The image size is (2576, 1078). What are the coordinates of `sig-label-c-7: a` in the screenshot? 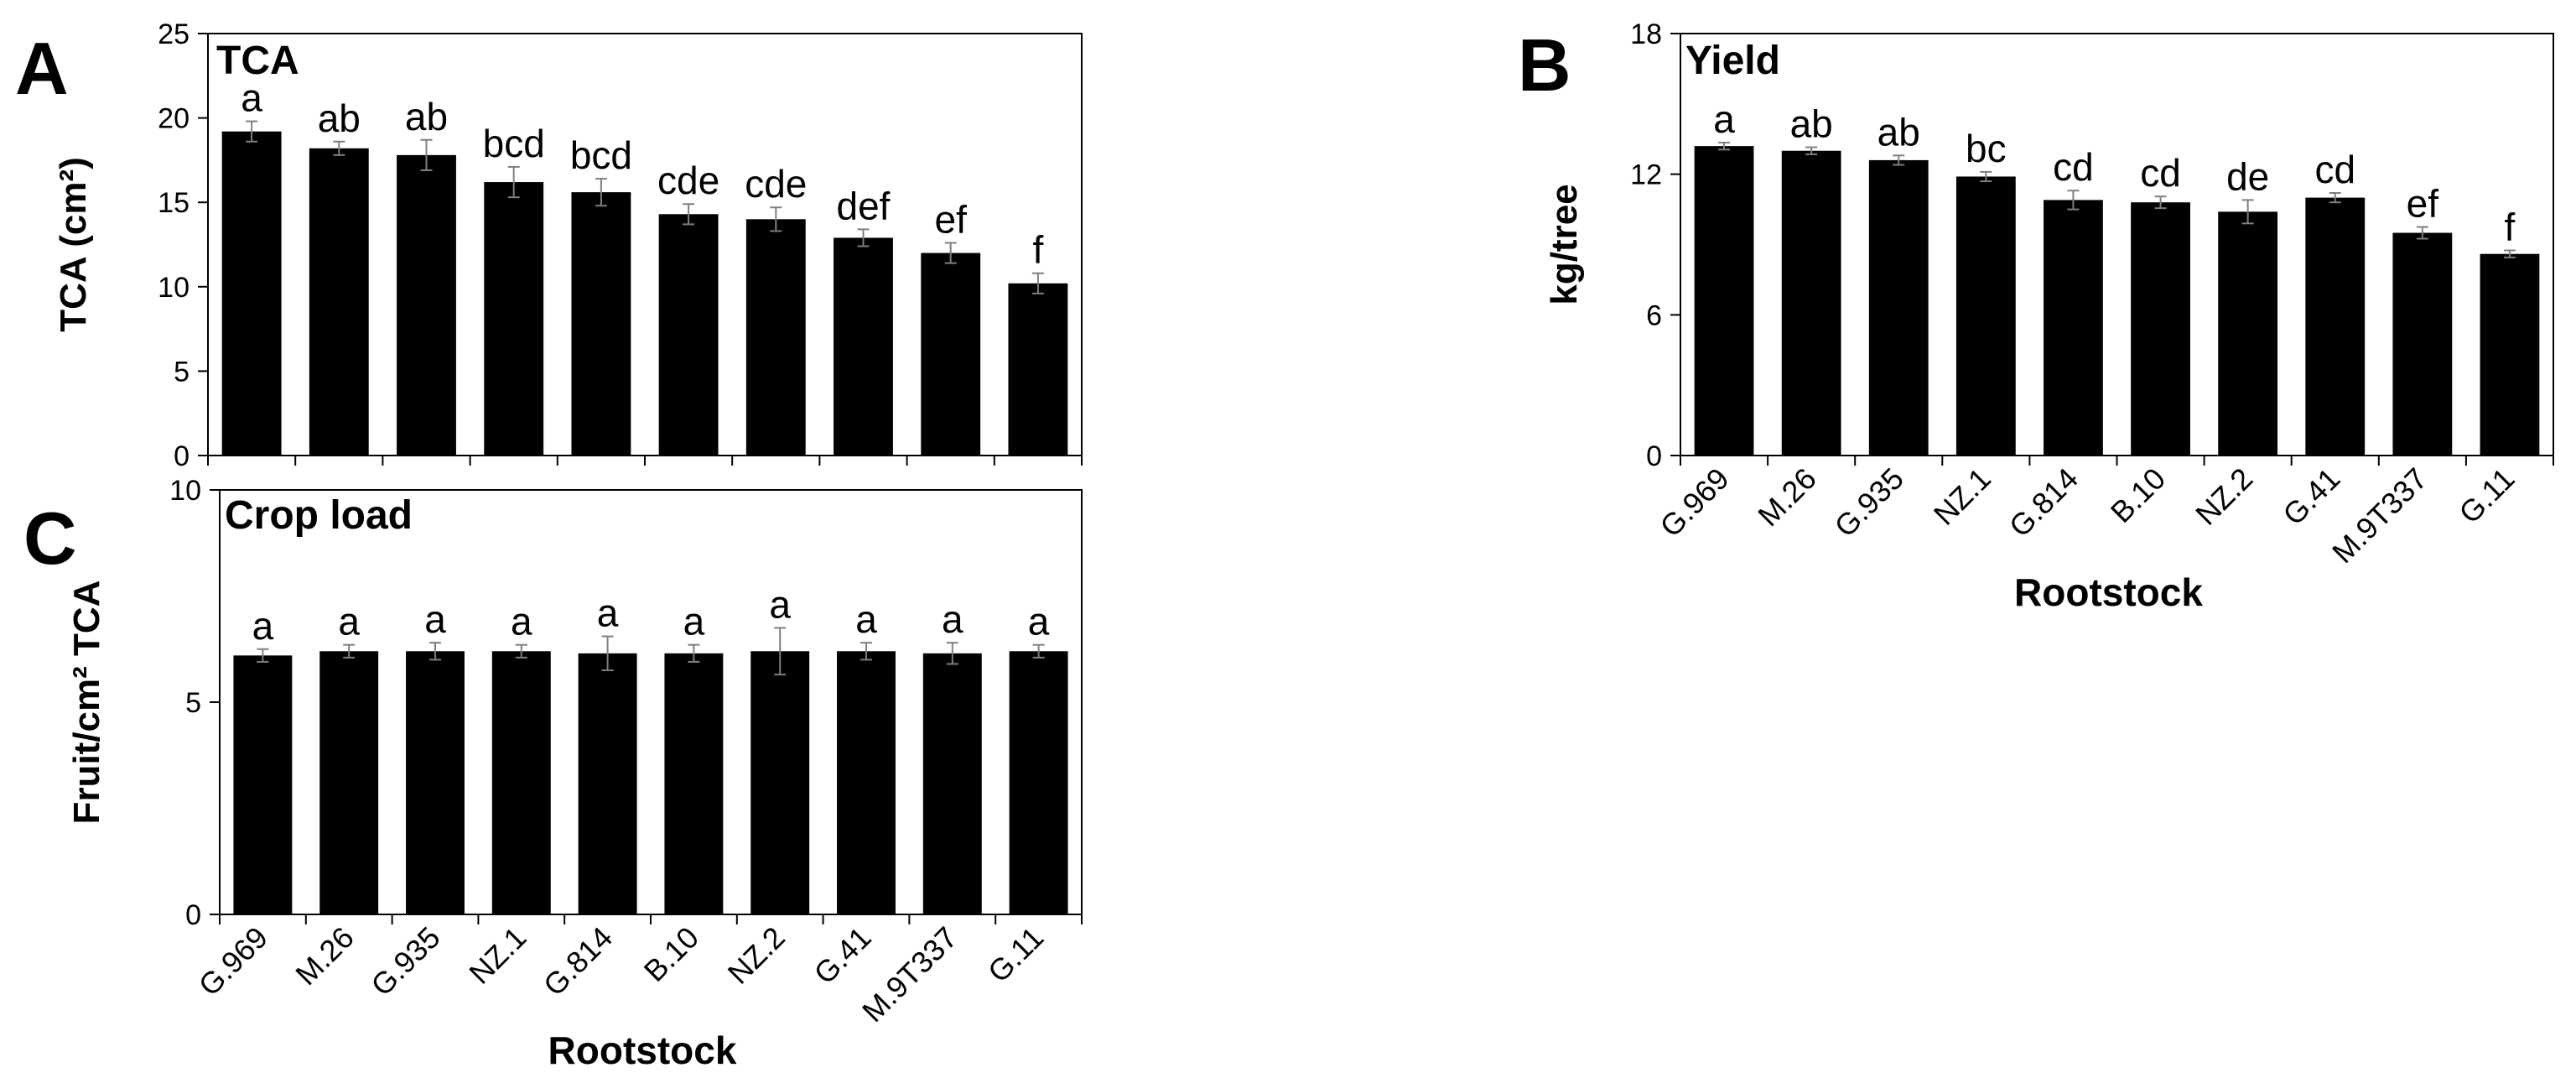 It's located at (866, 619).